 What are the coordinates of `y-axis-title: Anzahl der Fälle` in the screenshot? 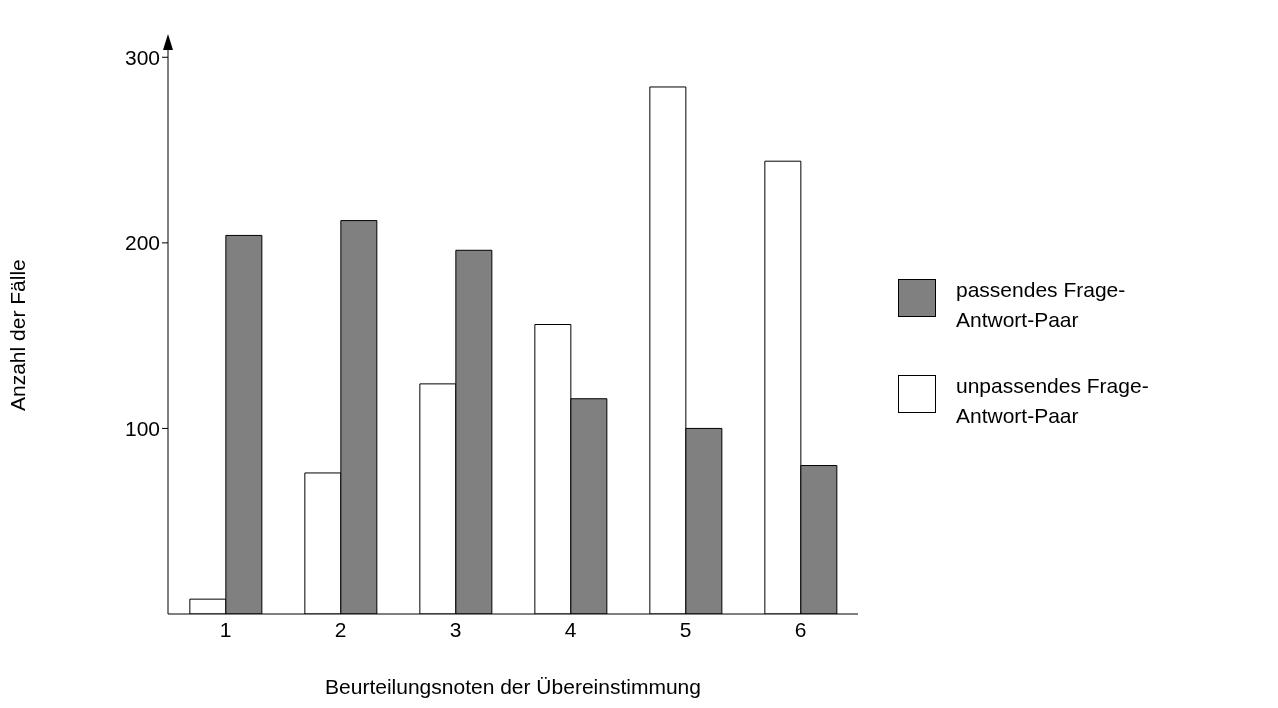 It's located at (18, 335).